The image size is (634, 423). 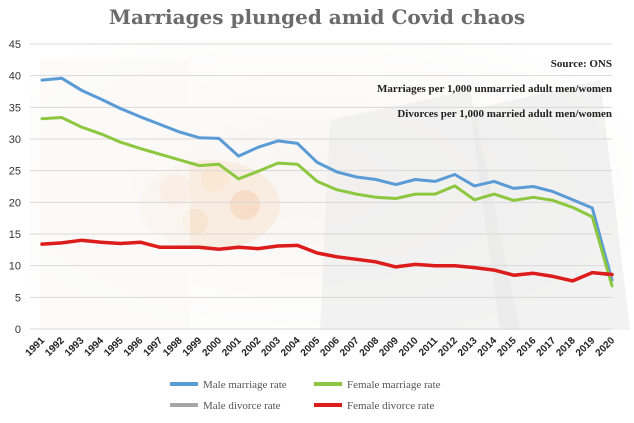 I want to click on legend-item-male-marriage: Male marriage rate, so click(x=228, y=385).